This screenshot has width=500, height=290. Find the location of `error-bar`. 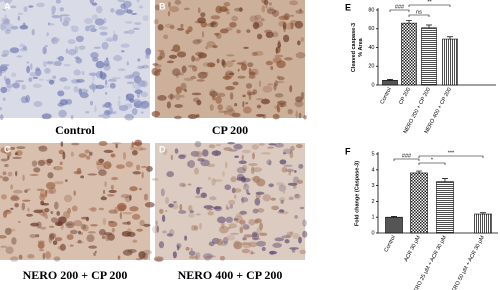

error-bar is located at coordinates (450, 38).